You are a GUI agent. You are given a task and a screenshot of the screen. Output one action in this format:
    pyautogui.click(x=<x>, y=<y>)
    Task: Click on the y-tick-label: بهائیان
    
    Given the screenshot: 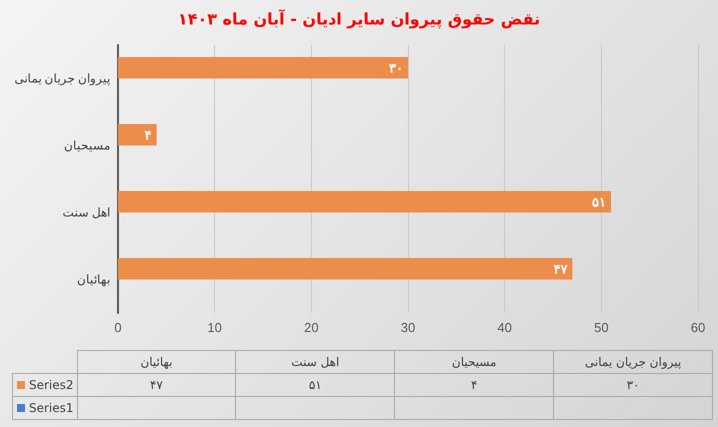 What is the action you would take?
    pyautogui.click(x=93, y=279)
    